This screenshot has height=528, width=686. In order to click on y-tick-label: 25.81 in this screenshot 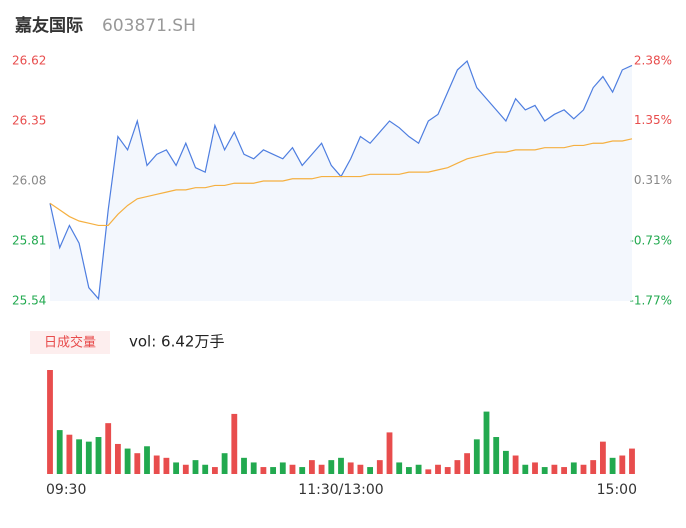, I will do `click(29, 241)`.